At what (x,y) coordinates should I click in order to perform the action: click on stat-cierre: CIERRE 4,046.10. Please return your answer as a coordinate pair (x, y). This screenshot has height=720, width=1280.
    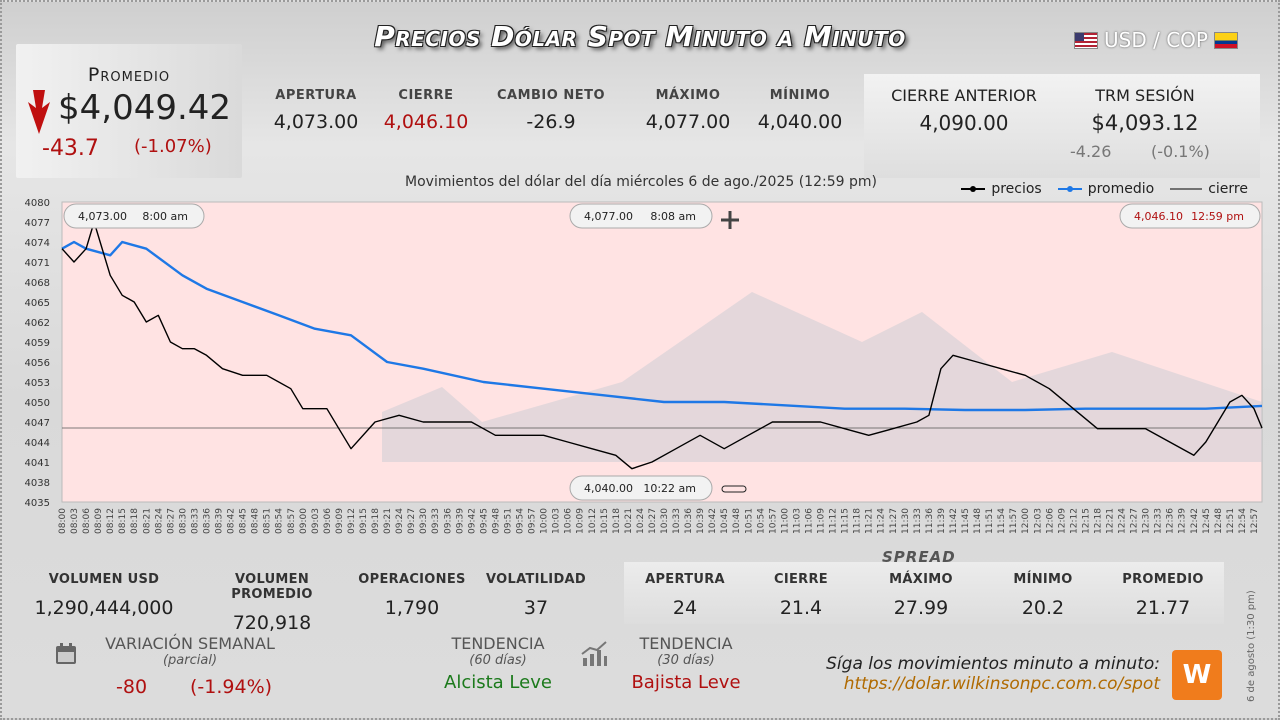
    Looking at the image, I should click on (426, 110).